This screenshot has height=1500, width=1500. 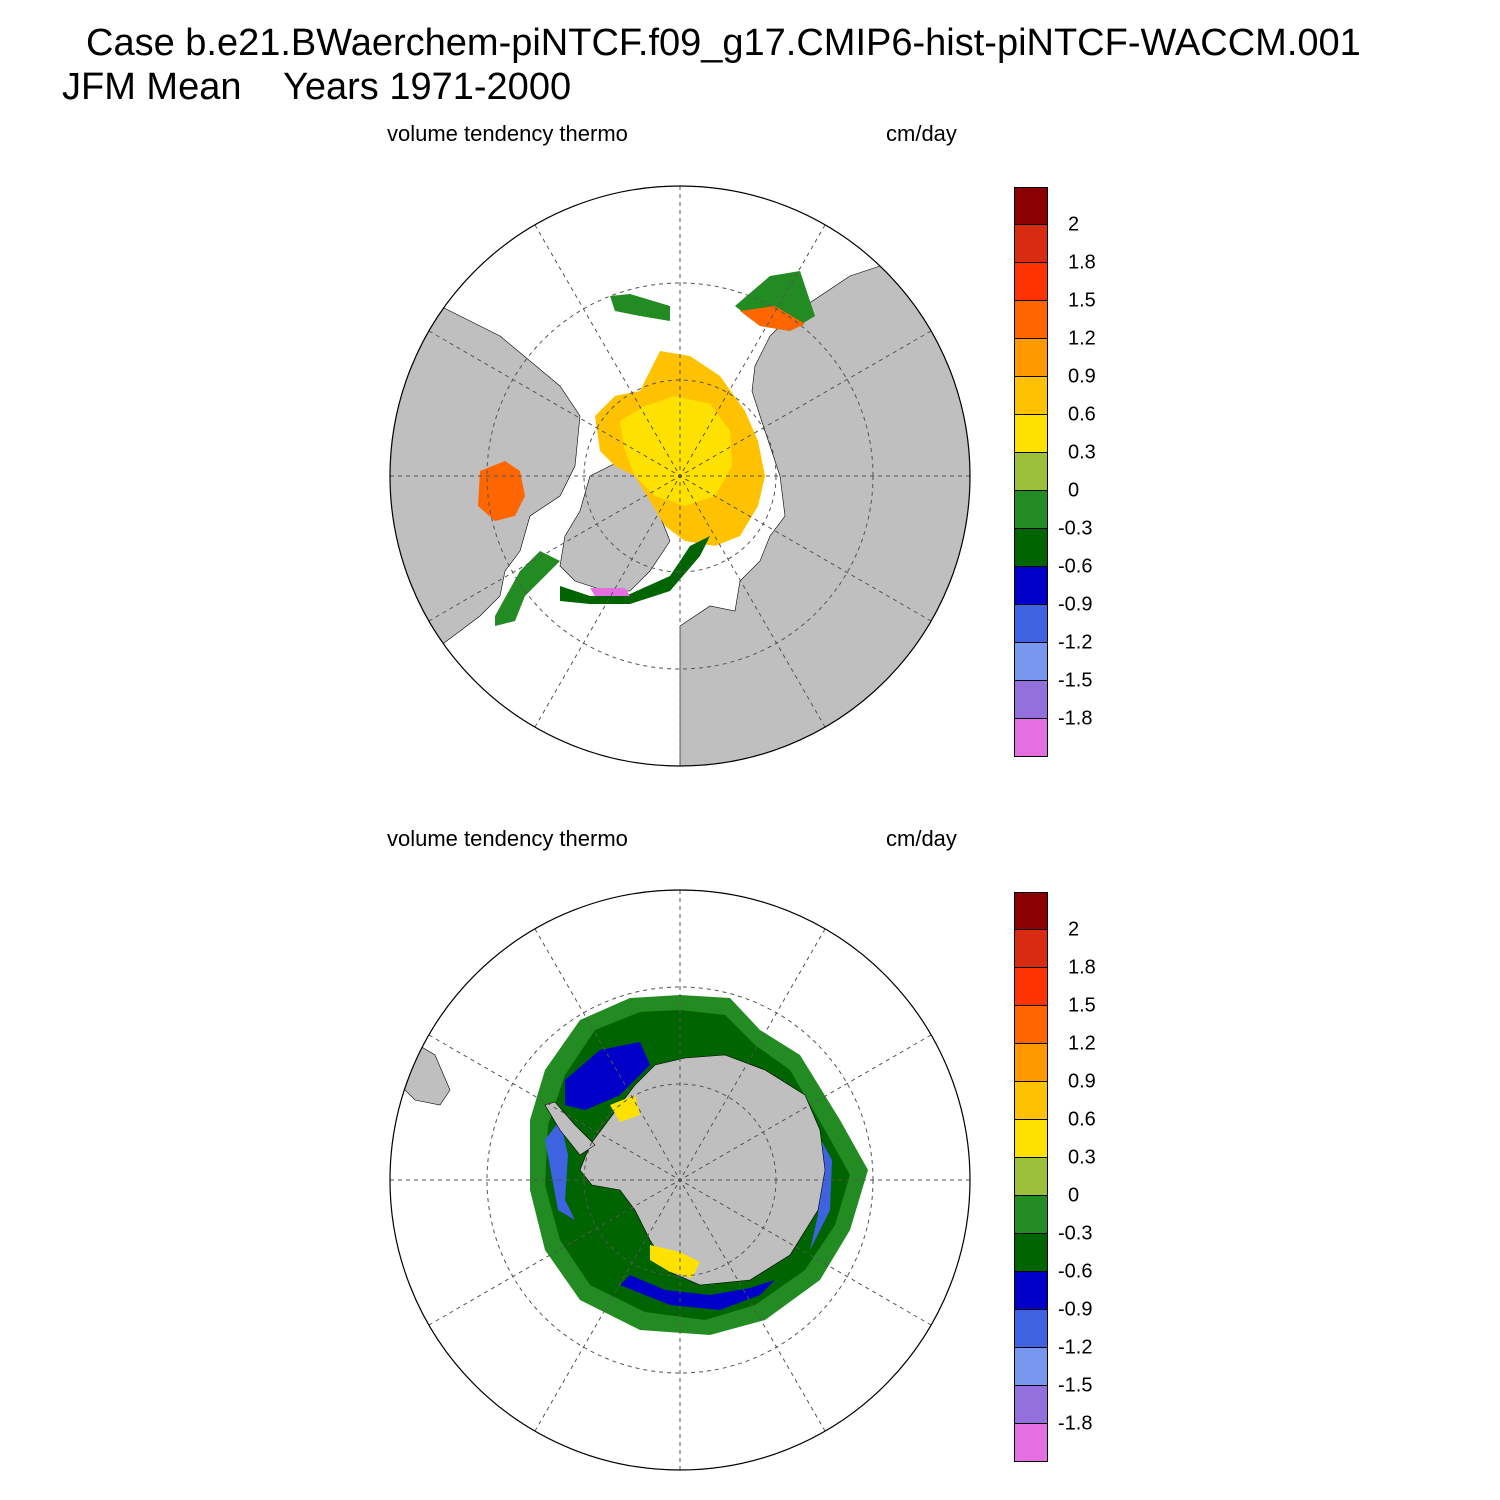 What do you see at coordinates (527, 588) in the screenshot?
I see `atlantic-marginal-negative-tendency` at bounding box center [527, 588].